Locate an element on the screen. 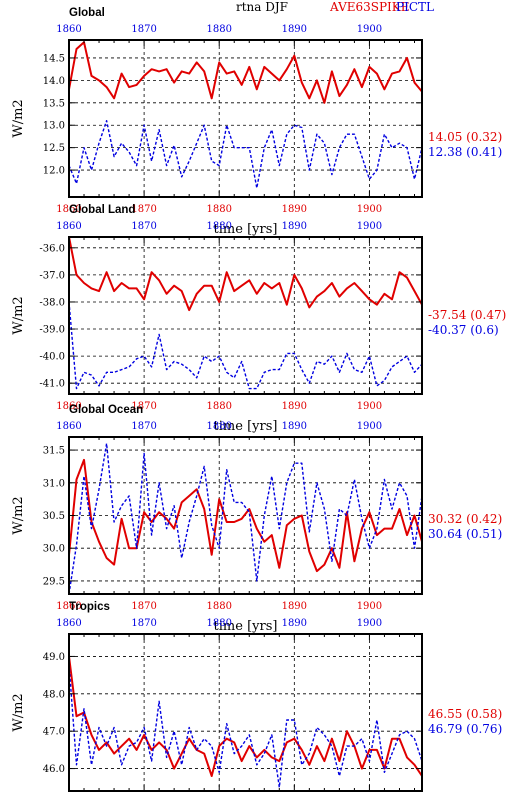 This screenshot has width=523, height=798. y-tick-label: 29.5 is located at coordinates (54, 581).